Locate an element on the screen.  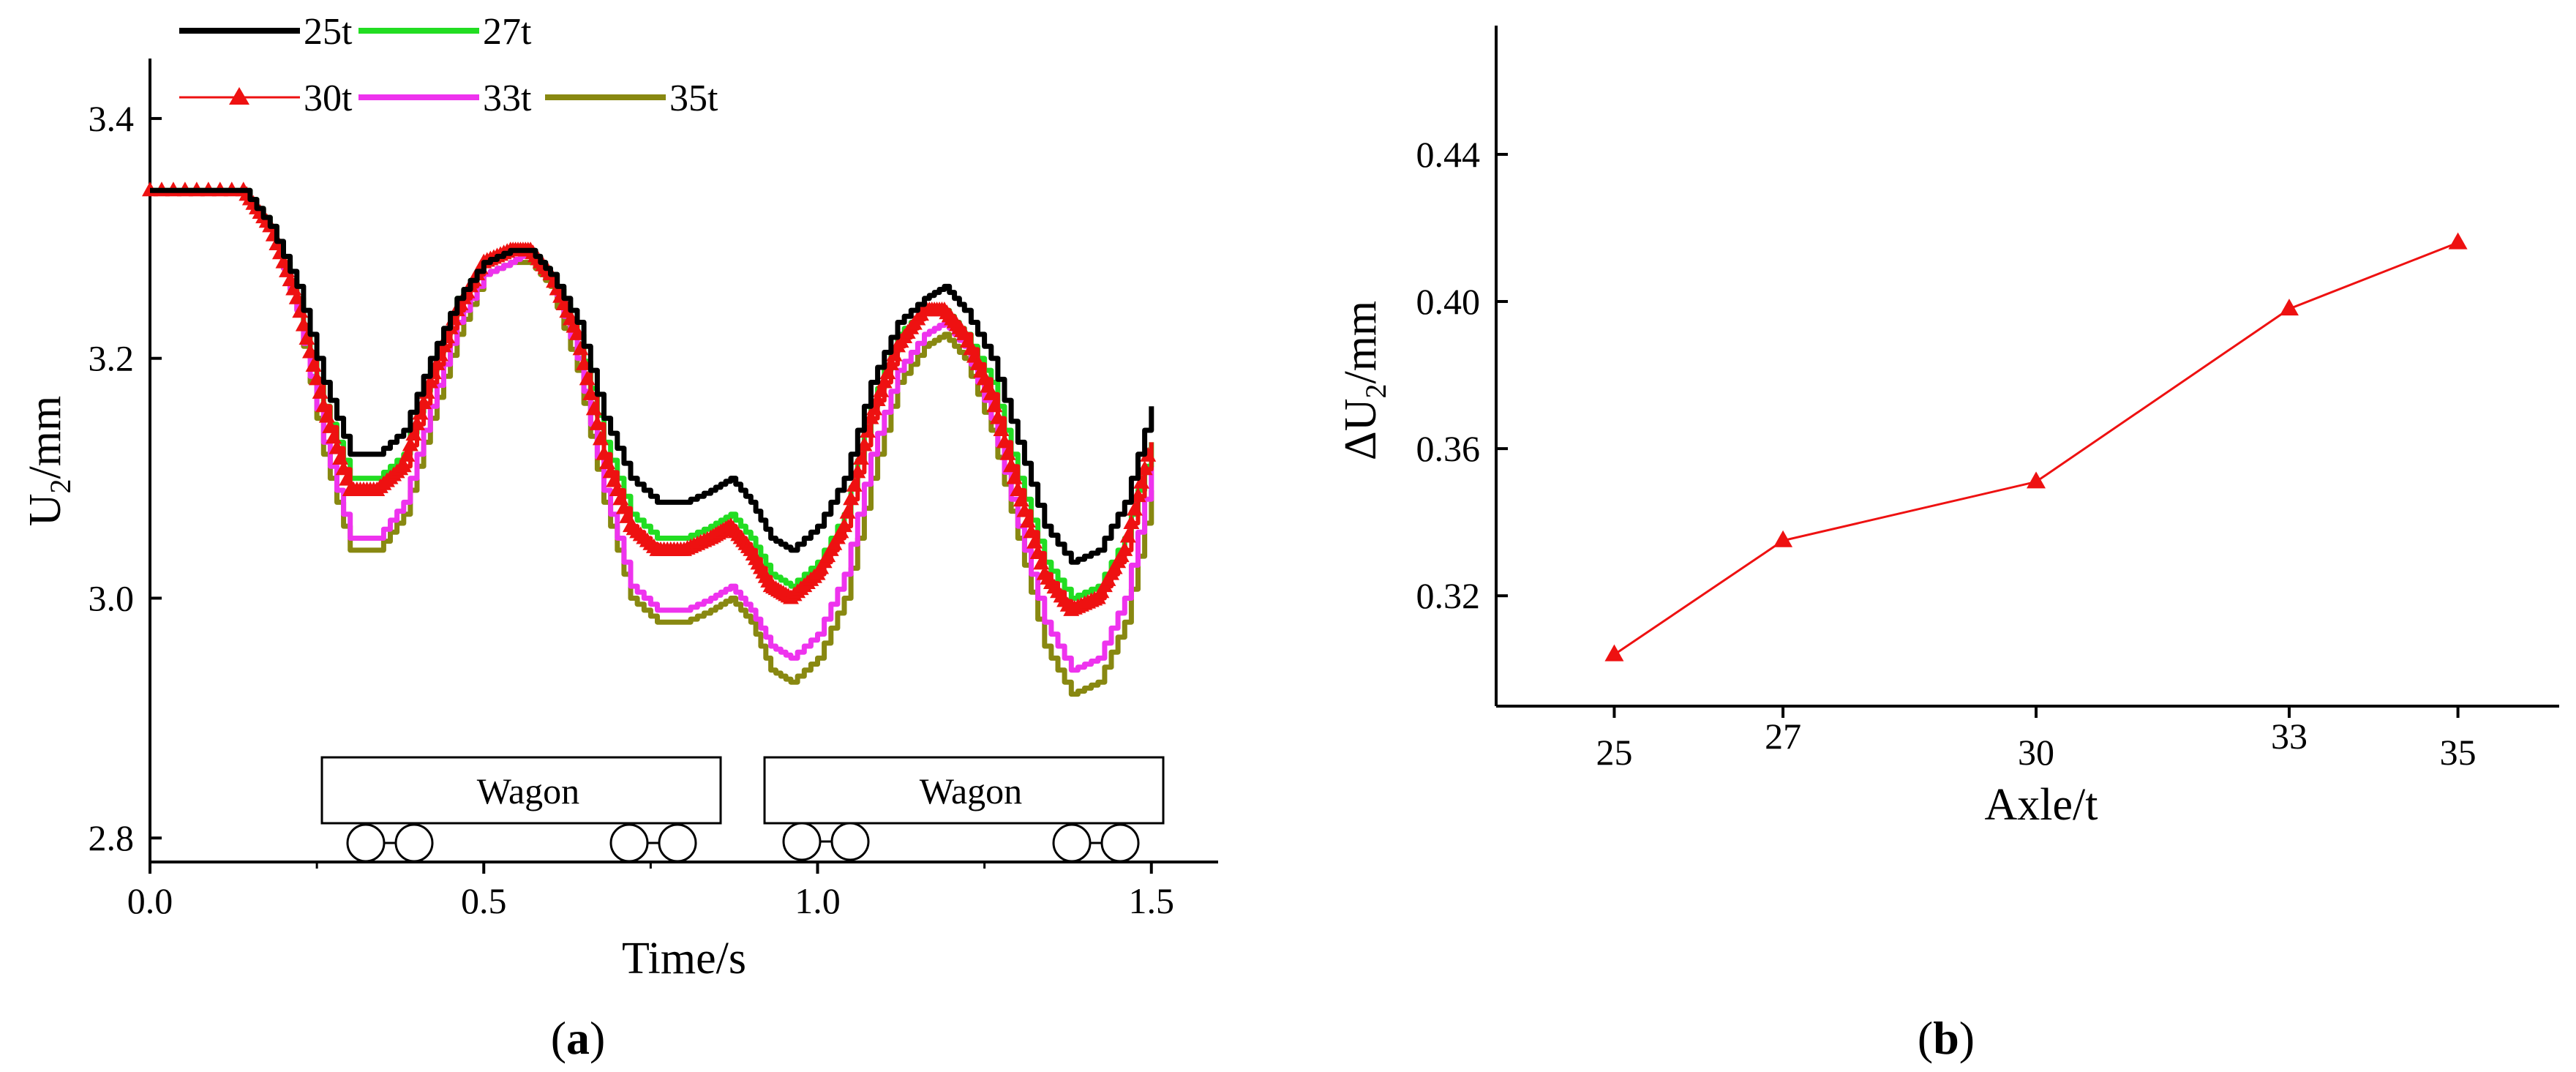
wagon-diagram: Wagon Wagon is located at coordinates (742, 810).